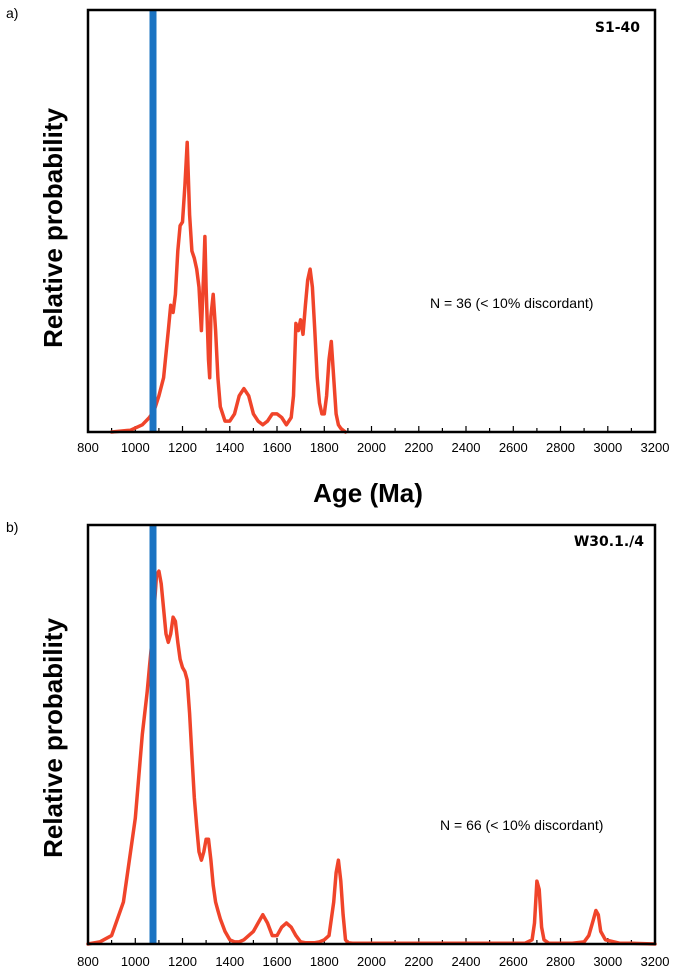  What do you see at coordinates (153, 221) in the screenshot?
I see `panel-a-reference-line` at bounding box center [153, 221].